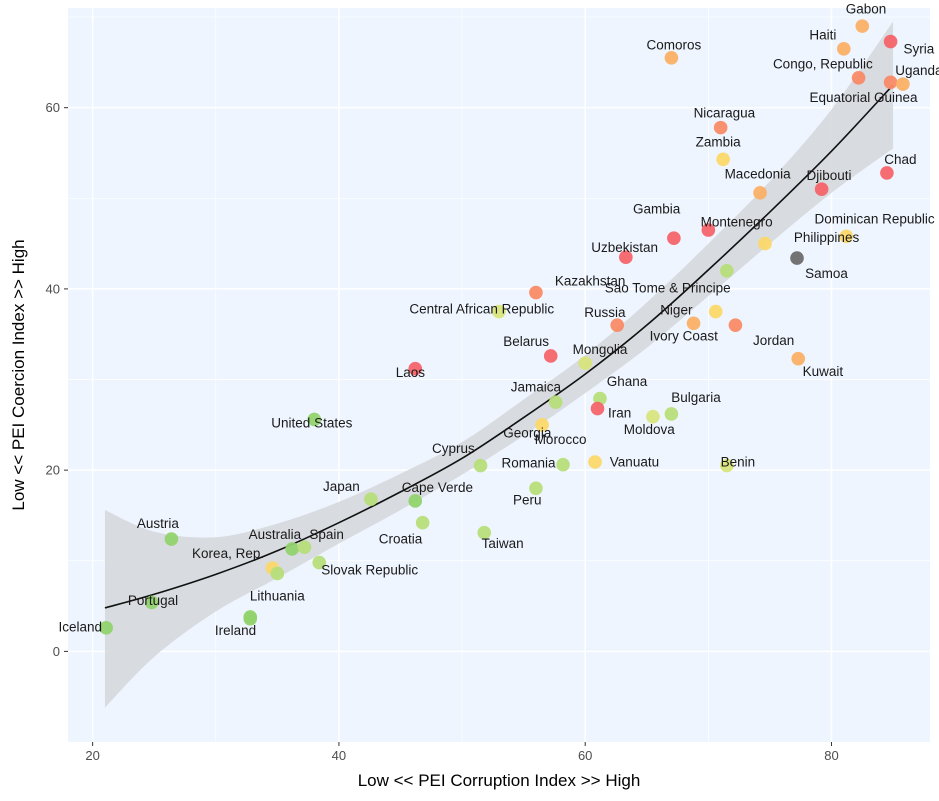 This screenshot has width=939, height=801. Describe the element at coordinates (401, 539) in the screenshot. I see `point-label: Croatia` at that location.